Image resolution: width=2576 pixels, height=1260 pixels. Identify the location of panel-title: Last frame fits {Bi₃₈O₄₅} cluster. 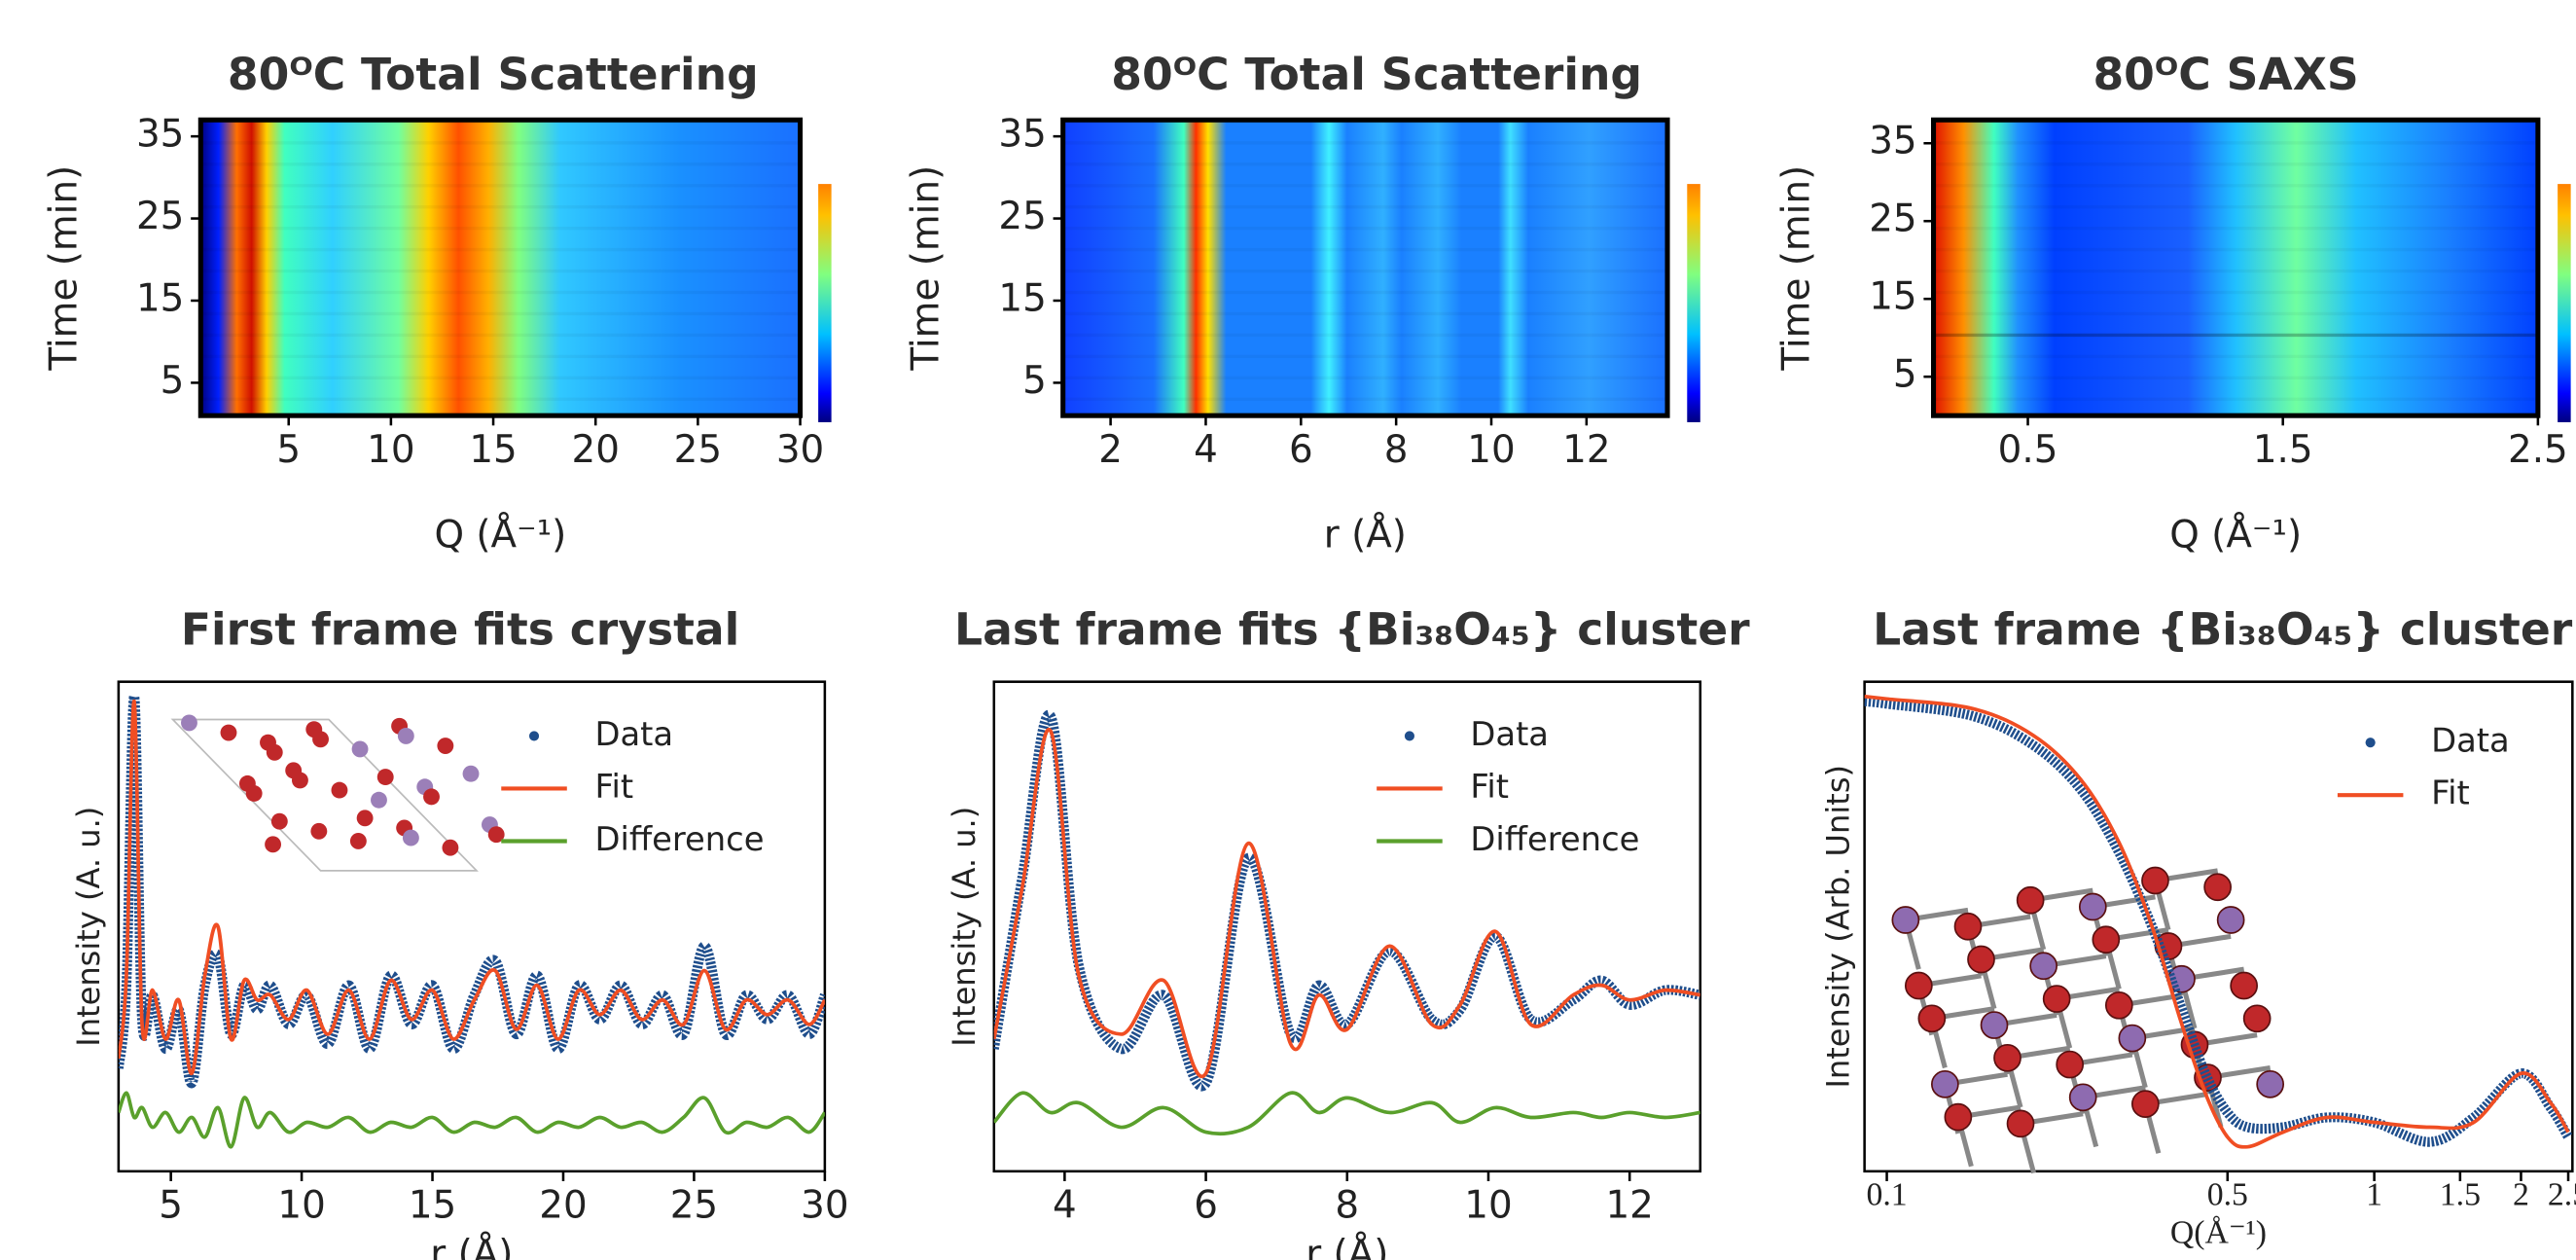
(1352, 630).